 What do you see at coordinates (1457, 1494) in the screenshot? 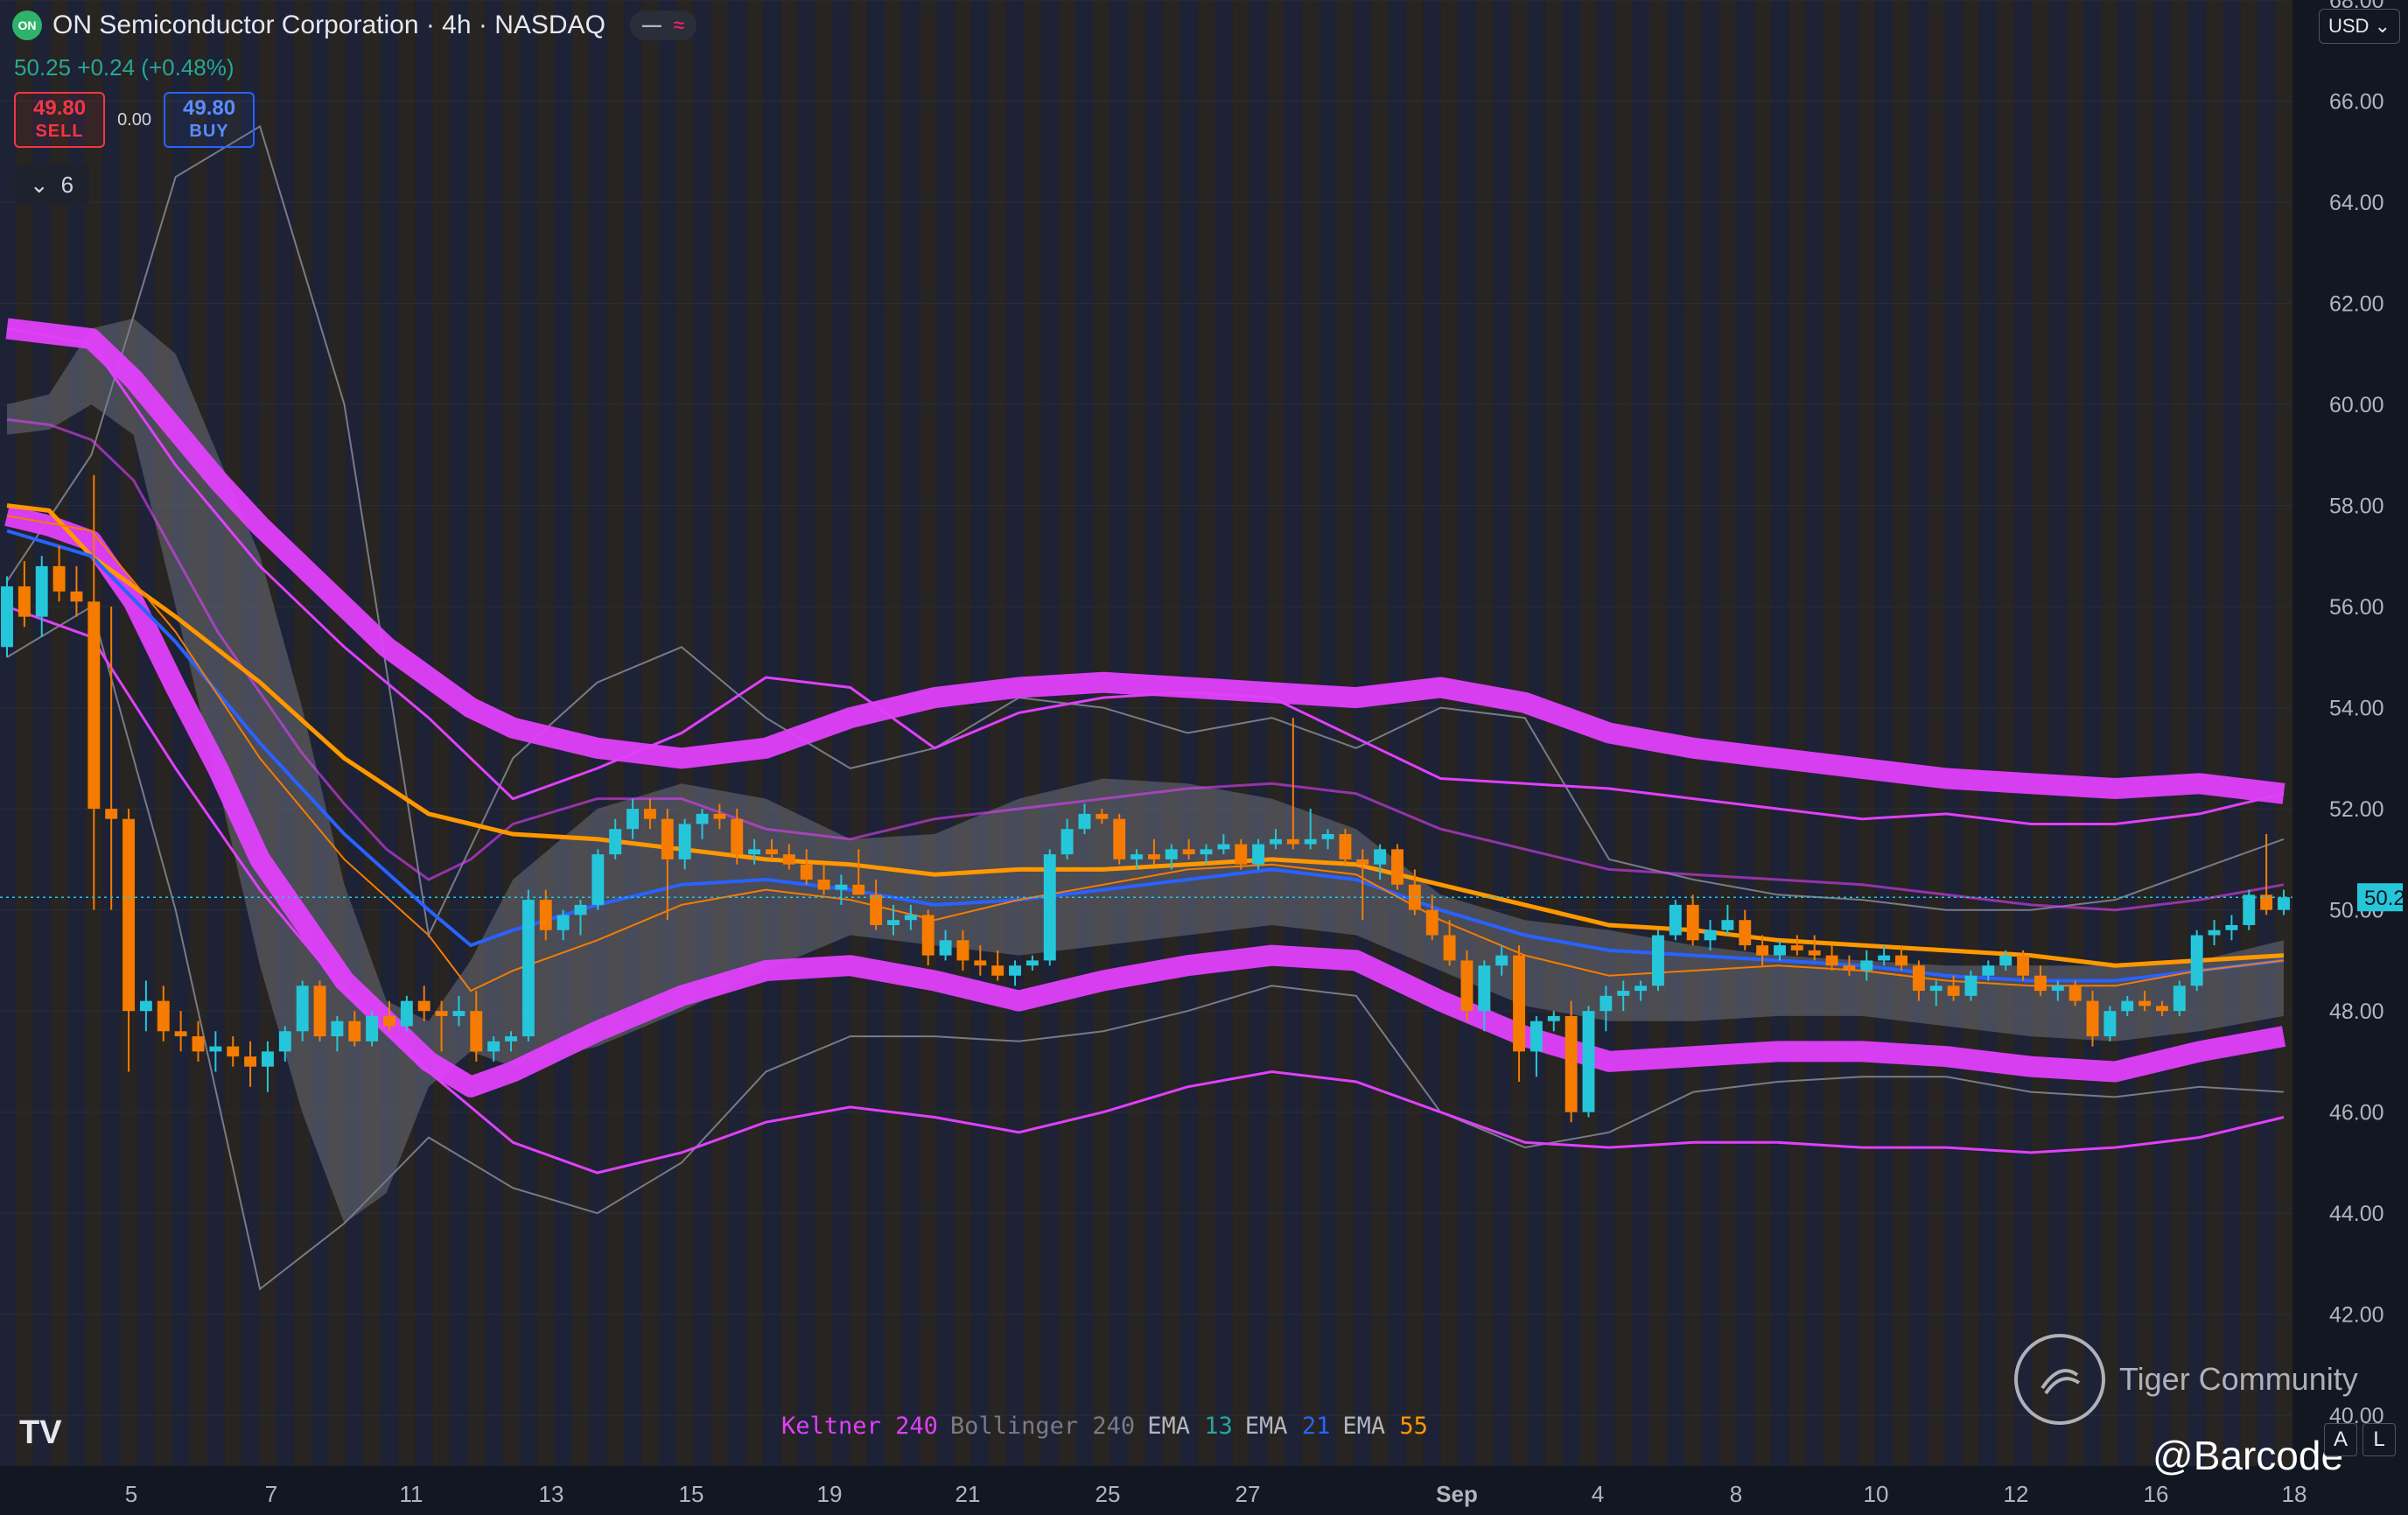
I see `time-tick-label: Sep` at bounding box center [1457, 1494].